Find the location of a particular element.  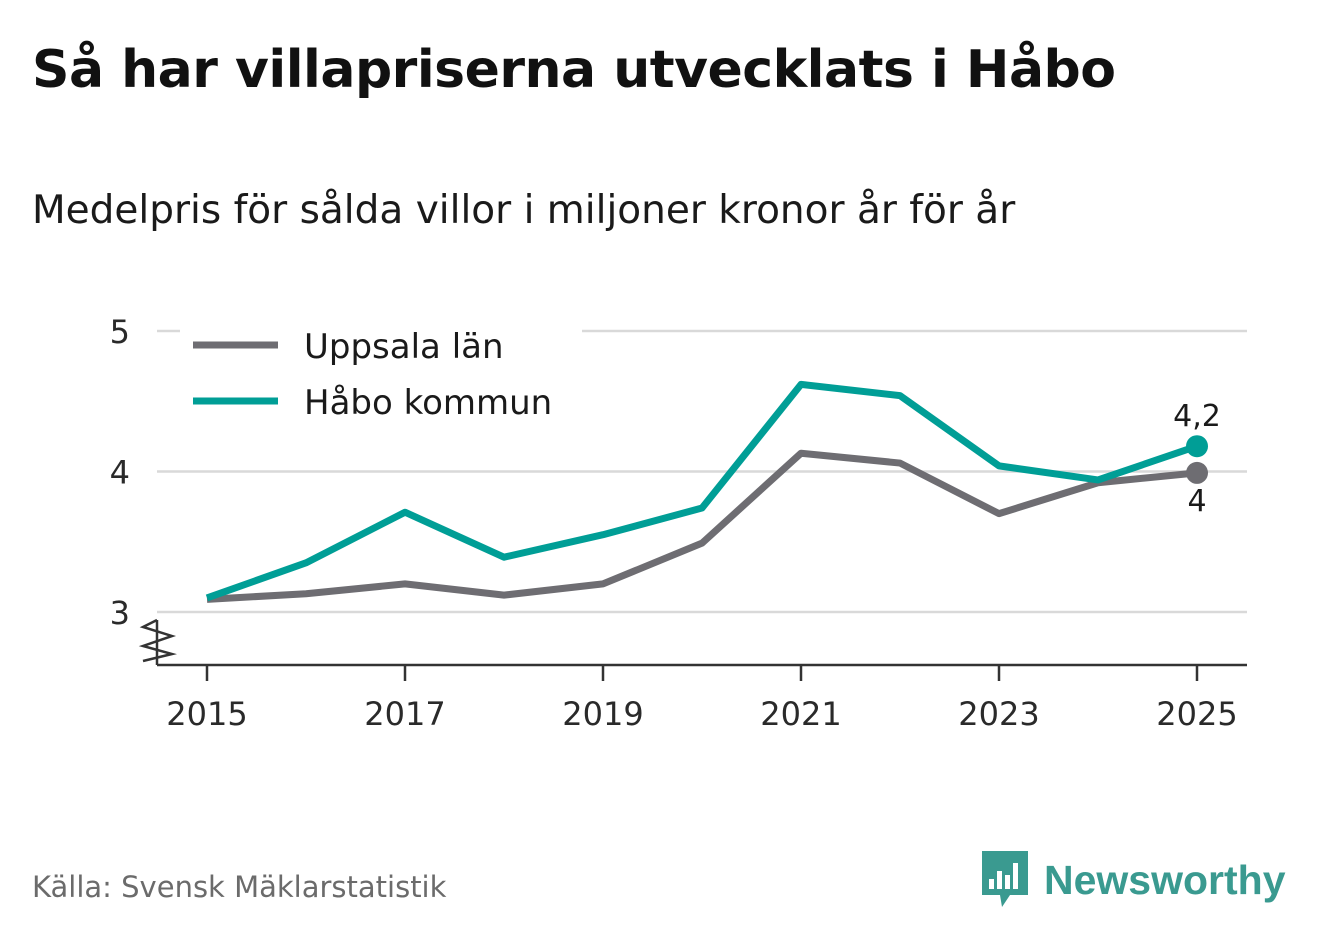

axis-break-mark is located at coordinates (157, 640).